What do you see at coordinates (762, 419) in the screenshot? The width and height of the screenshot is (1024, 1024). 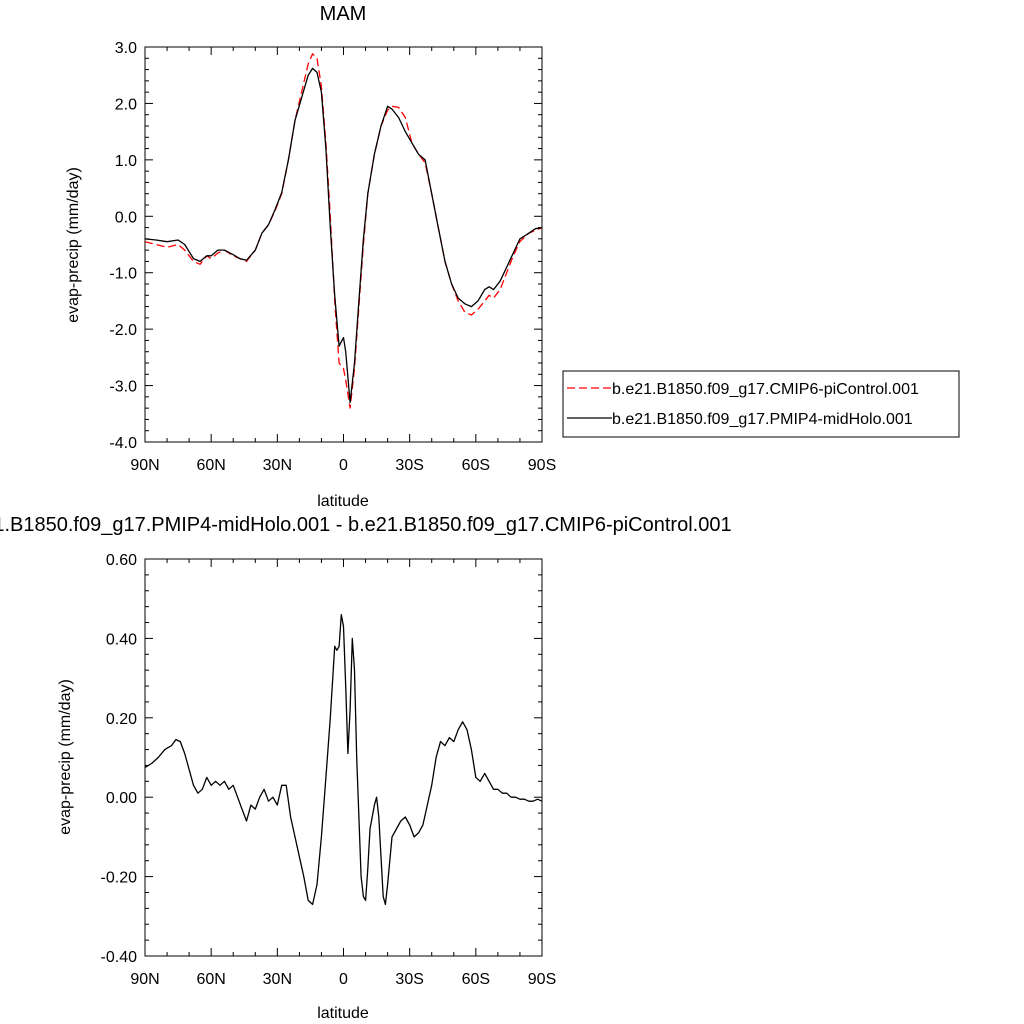 I see `legend-label-midholo: b.e21.B1850.f09_g17.PMIP4-midHolo.001` at bounding box center [762, 419].